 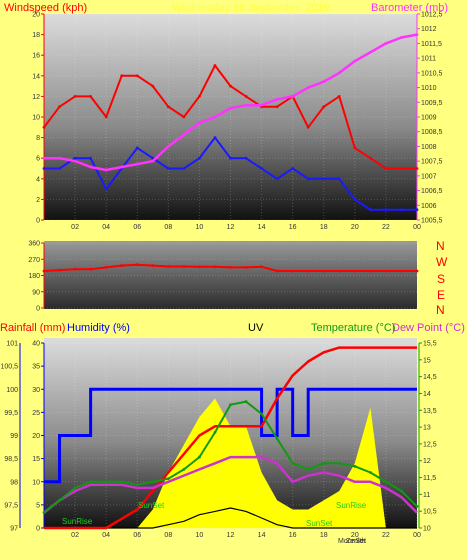 What do you see at coordinates (38, 221) in the screenshot?
I see `windspeed-tick-label: 0` at bounding box center [38, 221].